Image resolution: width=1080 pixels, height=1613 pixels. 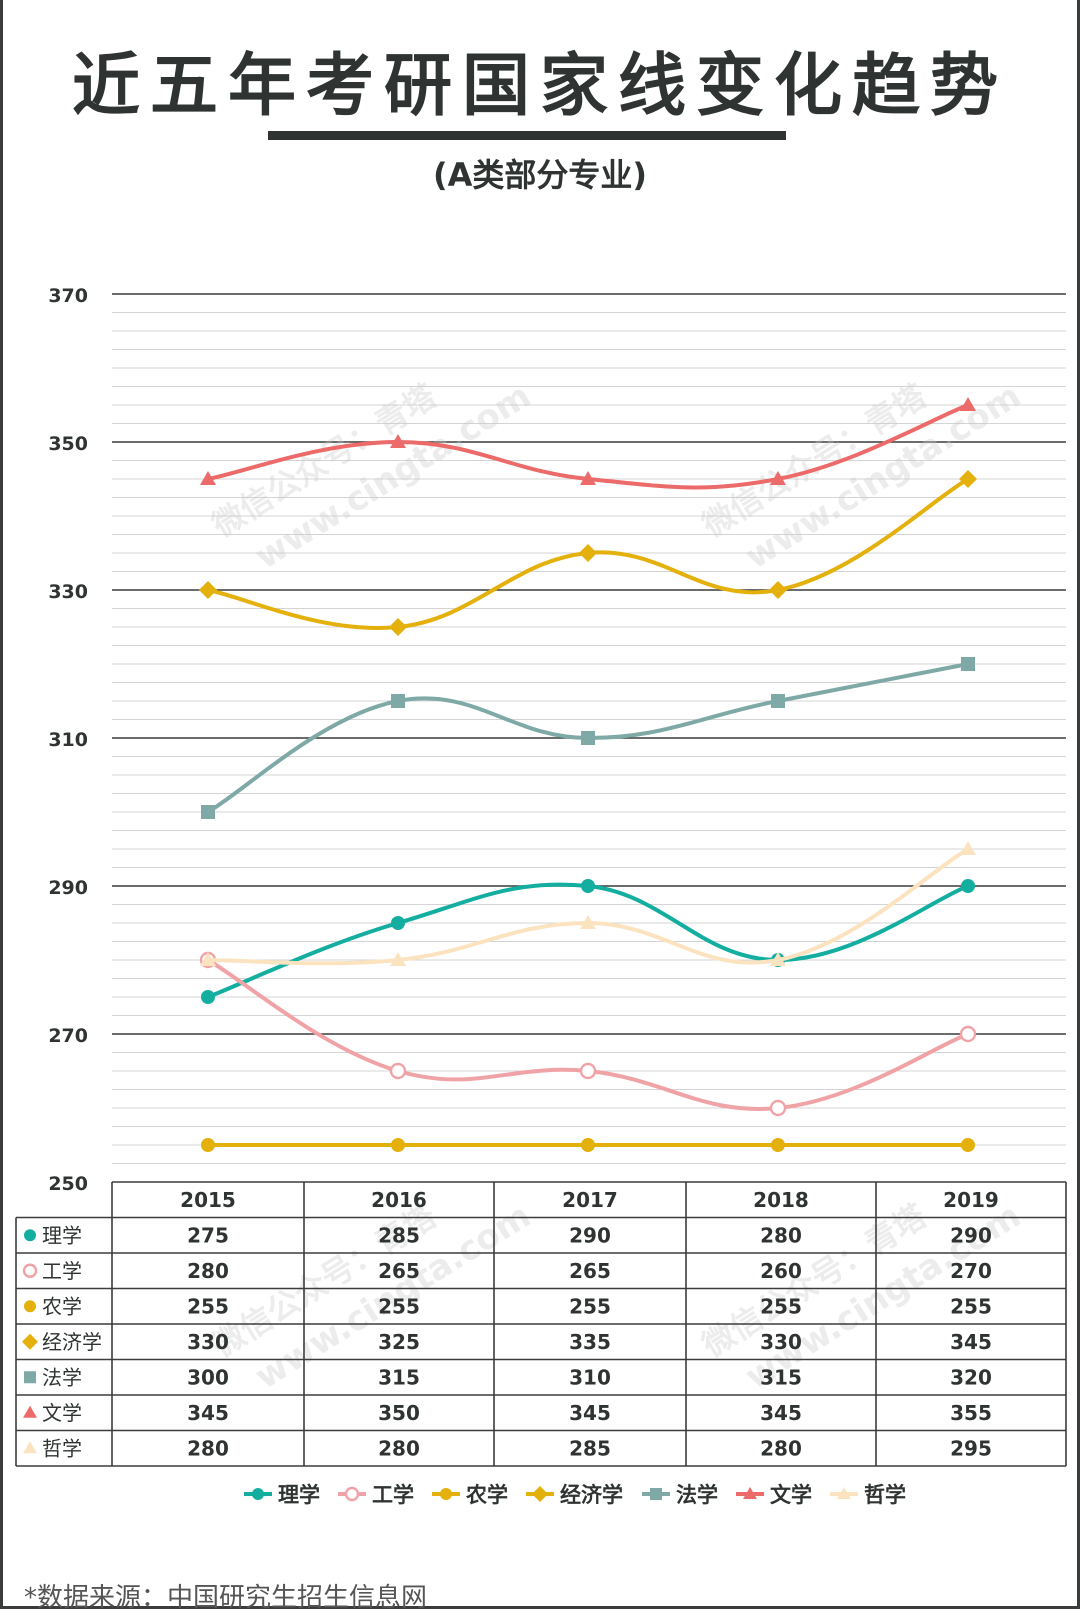 What do you see at coordinates (781, 1200) in the screenshot?
I see `table-header-cell: 2018` at bounding box center [781, 1200].